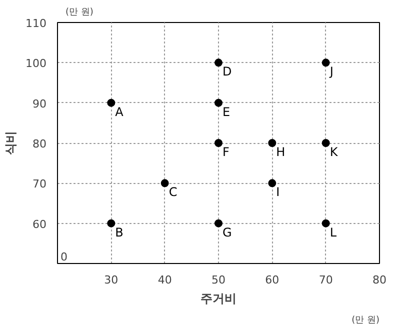 This screenshot has width=401, height=330. I want to click on y-tick-label: 90, so click(39, 103).